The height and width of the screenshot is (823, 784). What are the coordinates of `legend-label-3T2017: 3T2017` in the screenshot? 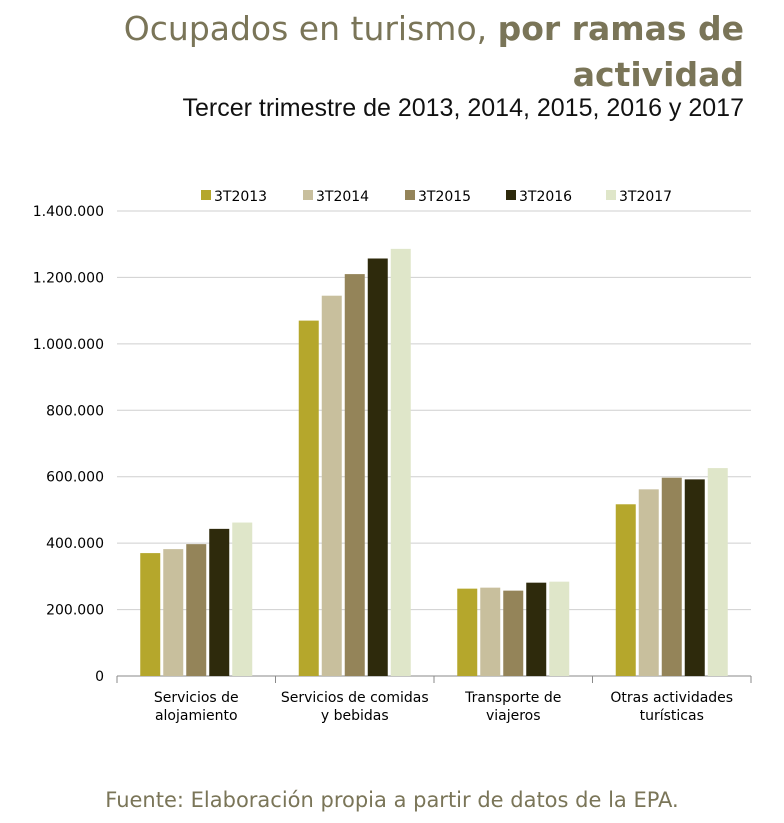 It's located at (645, 197).